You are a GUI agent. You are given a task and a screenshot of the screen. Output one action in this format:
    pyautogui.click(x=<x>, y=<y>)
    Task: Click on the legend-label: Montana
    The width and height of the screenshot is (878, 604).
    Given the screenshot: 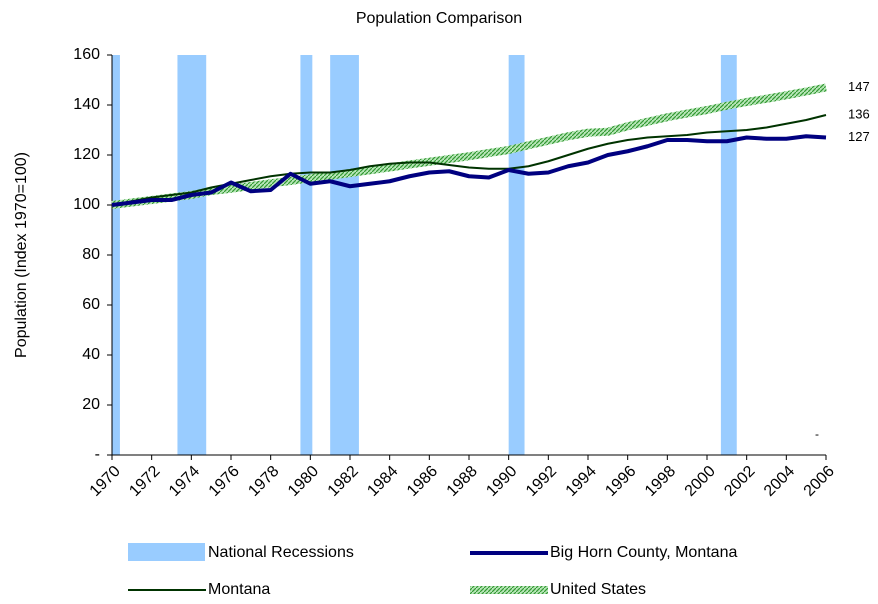 What is the action you would take?
    pyautogui.click(x=239, y=589)
    